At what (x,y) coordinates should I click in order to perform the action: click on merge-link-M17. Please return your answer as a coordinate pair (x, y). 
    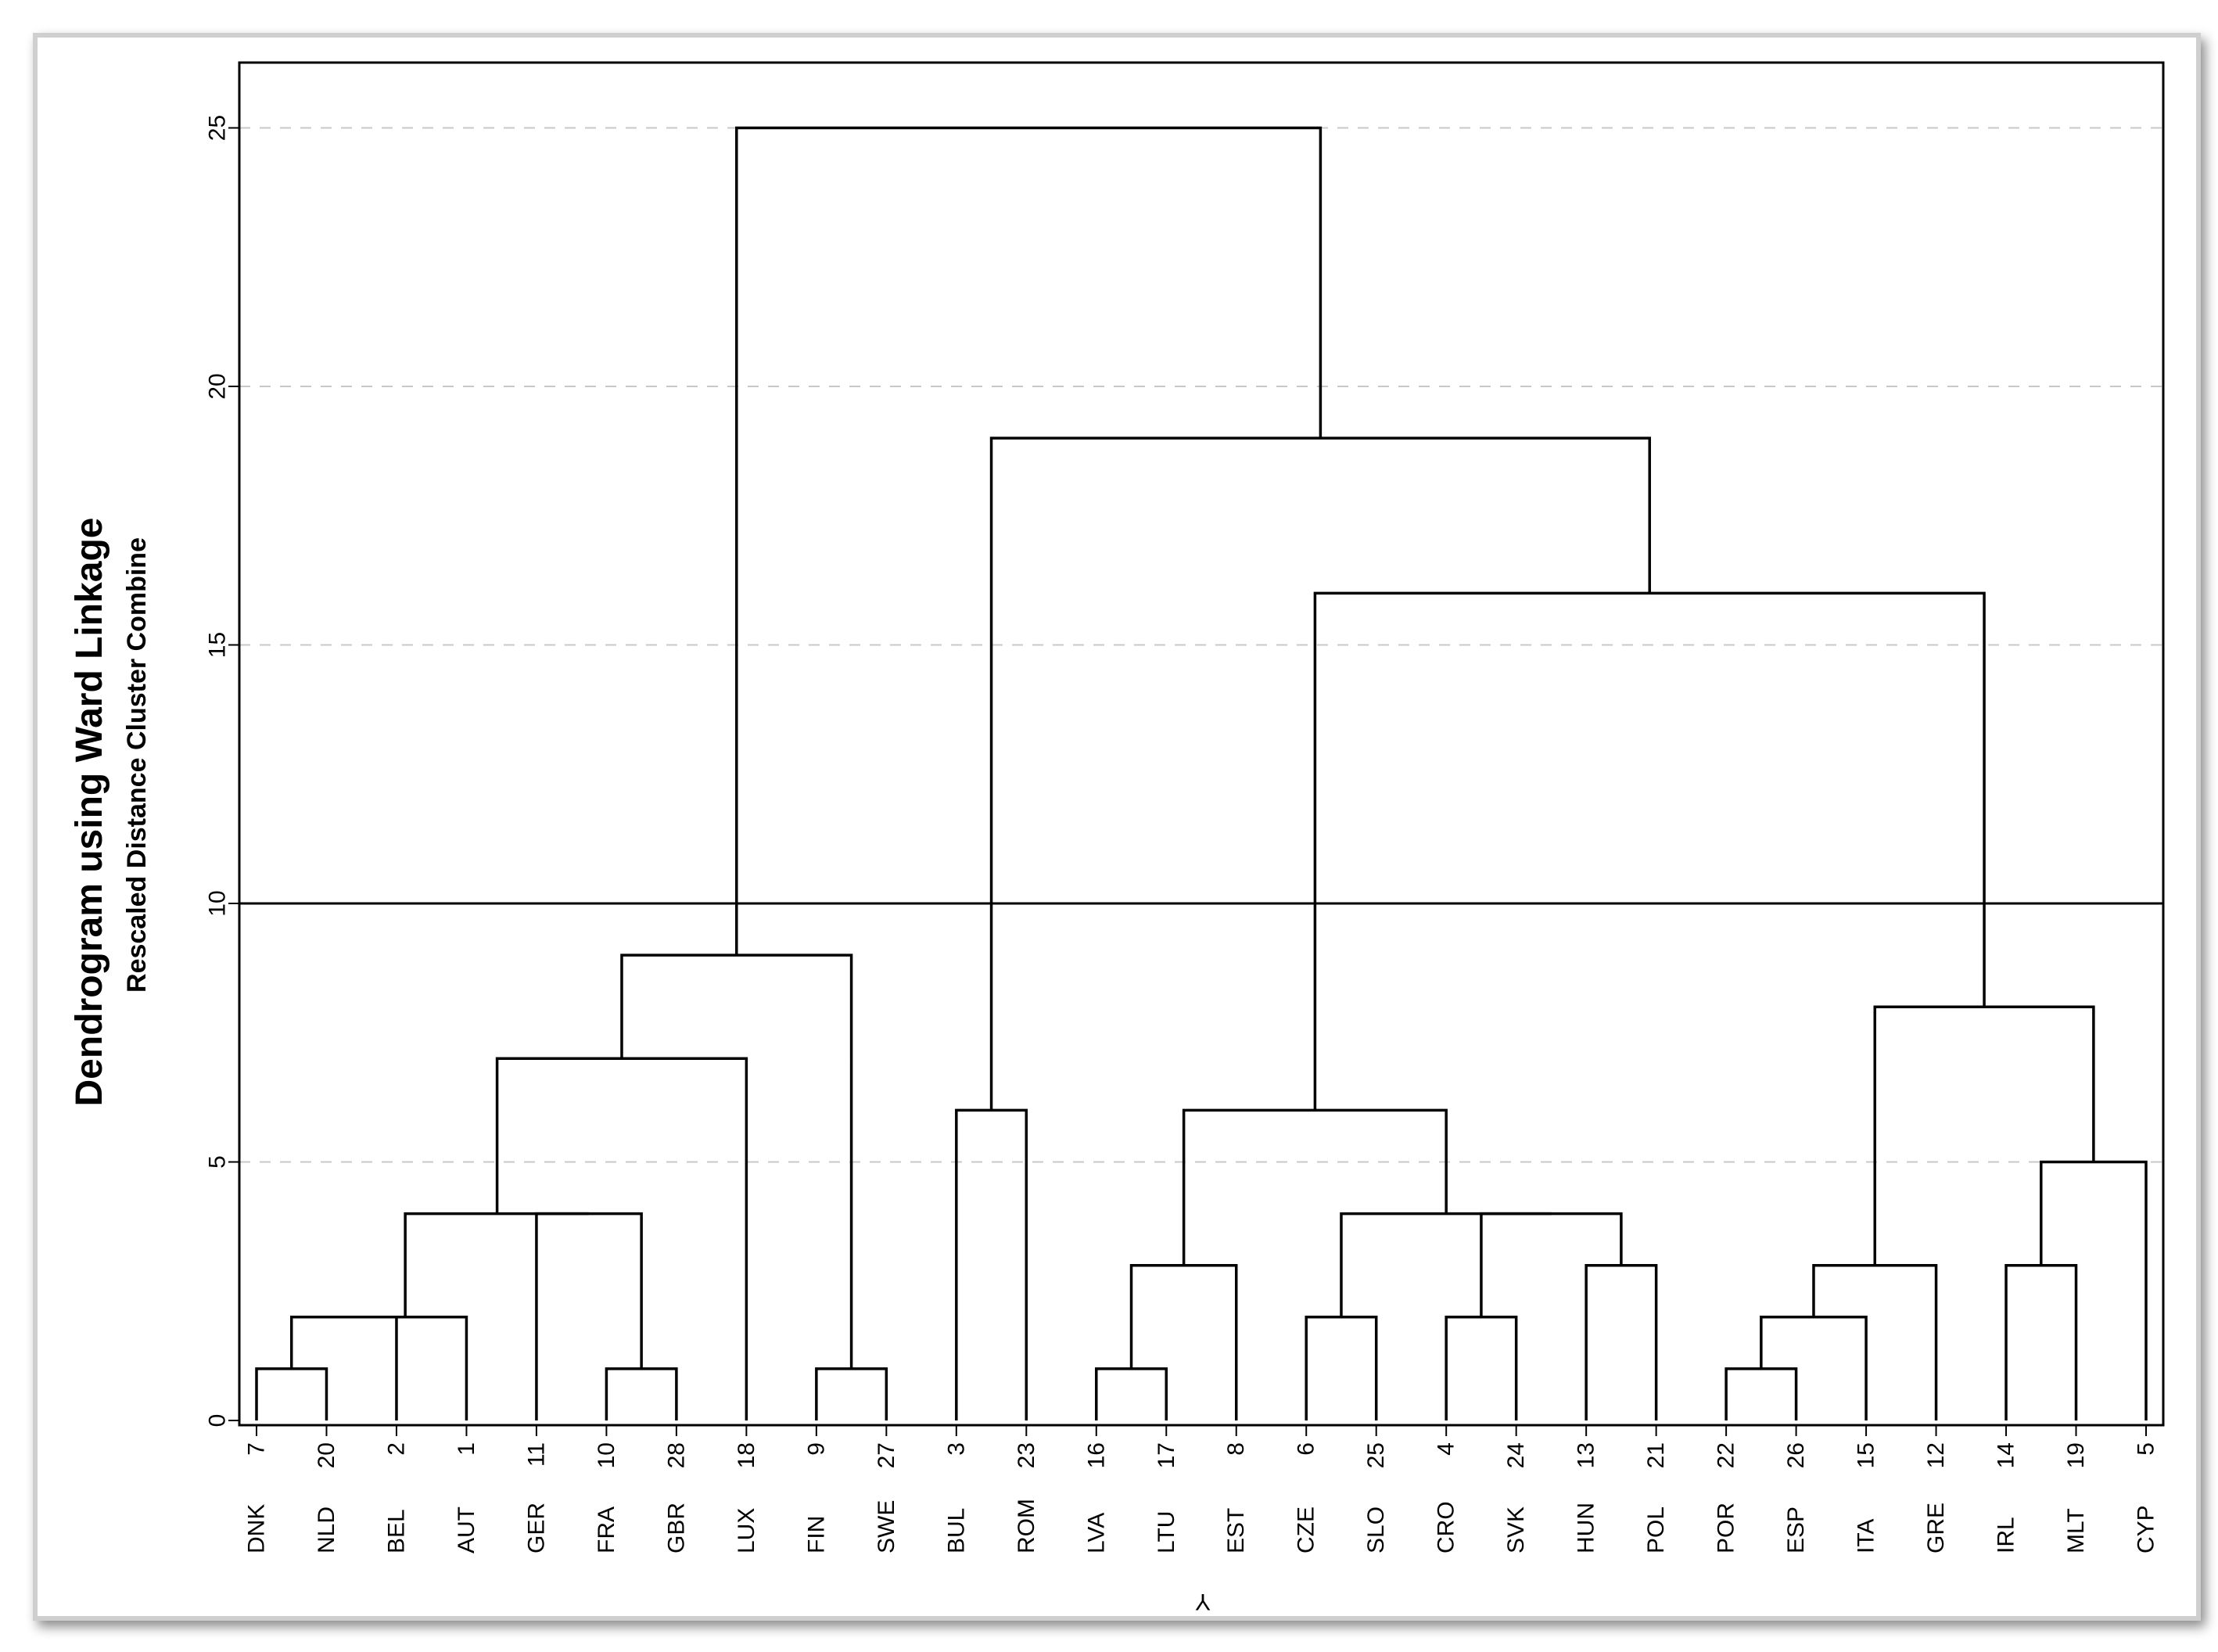
    Looking at the image, I should click on (1446, 1264).